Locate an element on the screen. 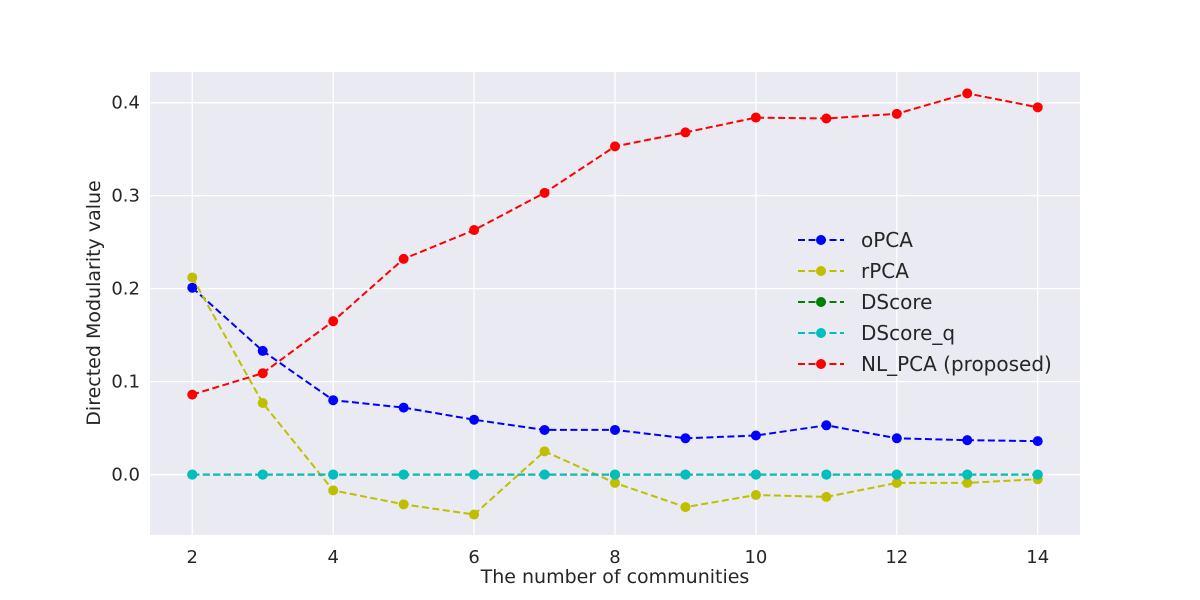 This screenshot has width=1200, height=600. y-tick-label: 0.4 is located at coordinates (125, 103).